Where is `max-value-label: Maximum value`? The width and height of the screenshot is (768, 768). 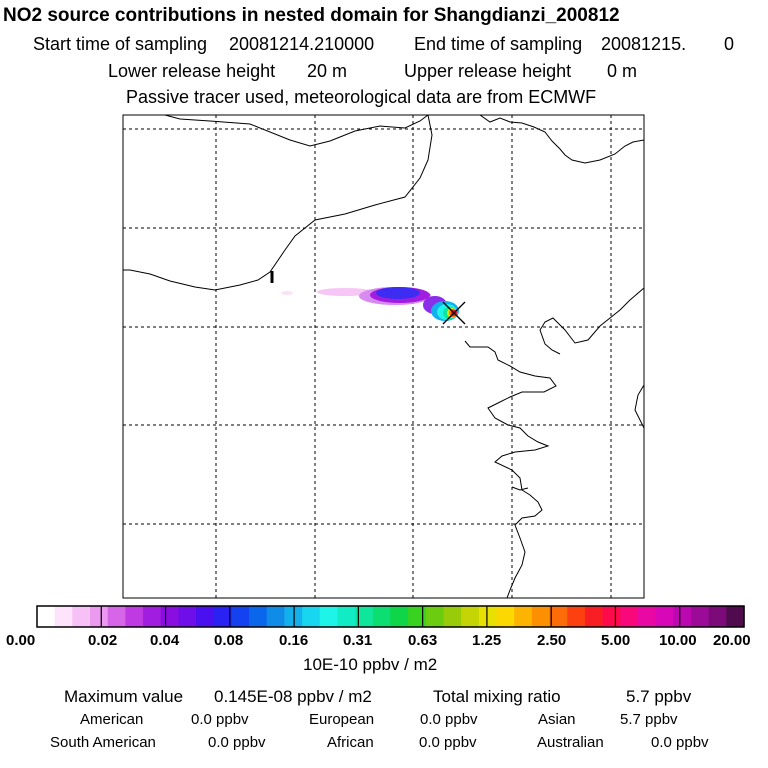
max-value-label: Maximum value is located at coordinates (124, 696).